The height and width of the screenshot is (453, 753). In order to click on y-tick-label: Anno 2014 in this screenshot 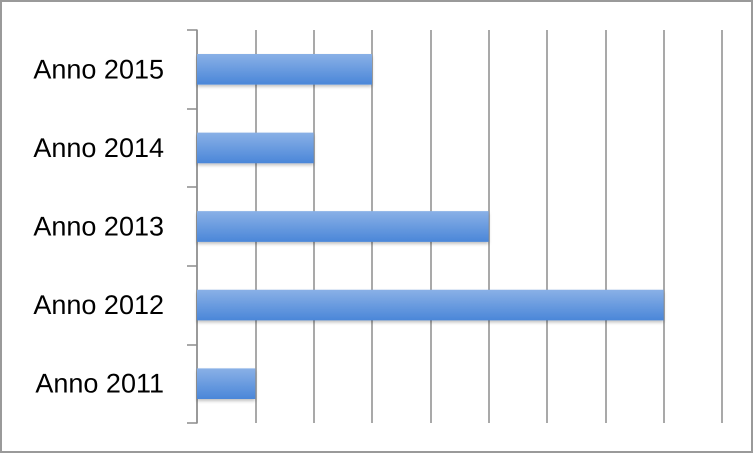, I will do `click(98, 147)`.